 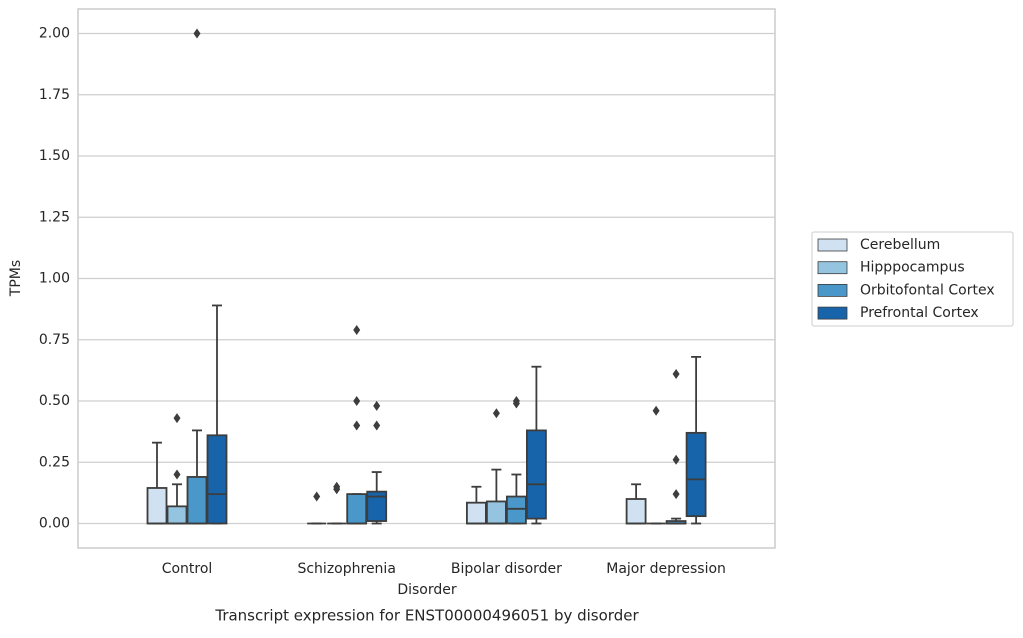 What do you see at coordinates (54, 95) in the screenshot?
I see `y-tick-label: 1.75` at bounding box center [54, 95].